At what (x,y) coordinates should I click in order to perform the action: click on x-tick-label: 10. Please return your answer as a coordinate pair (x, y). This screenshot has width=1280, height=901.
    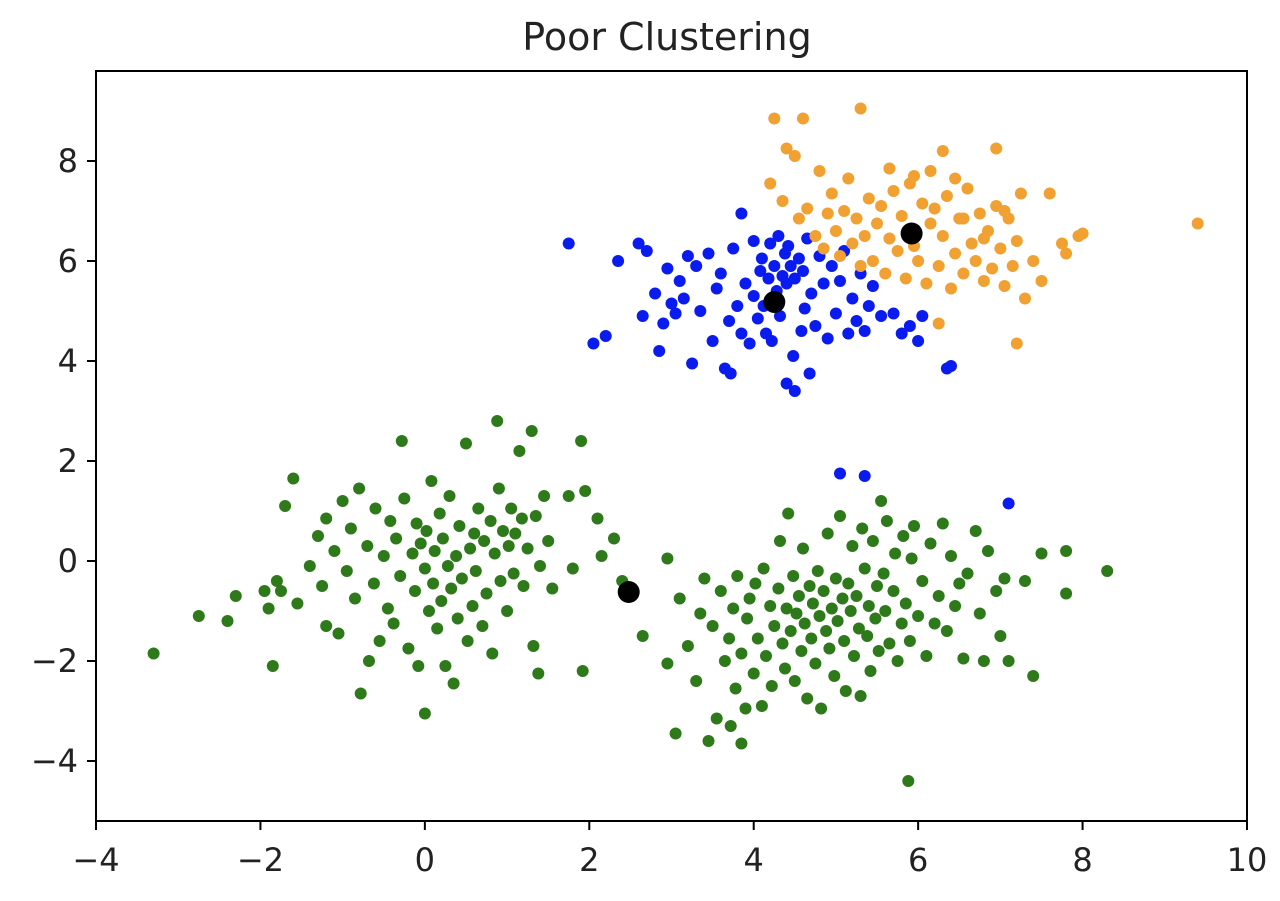
    Looking at the image, I should click on (1247, 860).